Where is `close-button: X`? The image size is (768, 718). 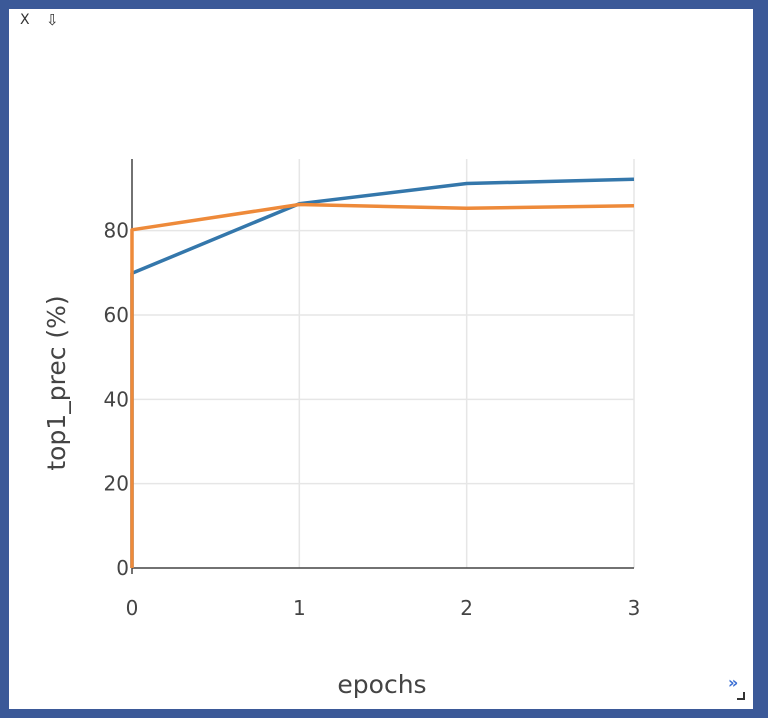
close-button: X is located at coordinates (25, 20).